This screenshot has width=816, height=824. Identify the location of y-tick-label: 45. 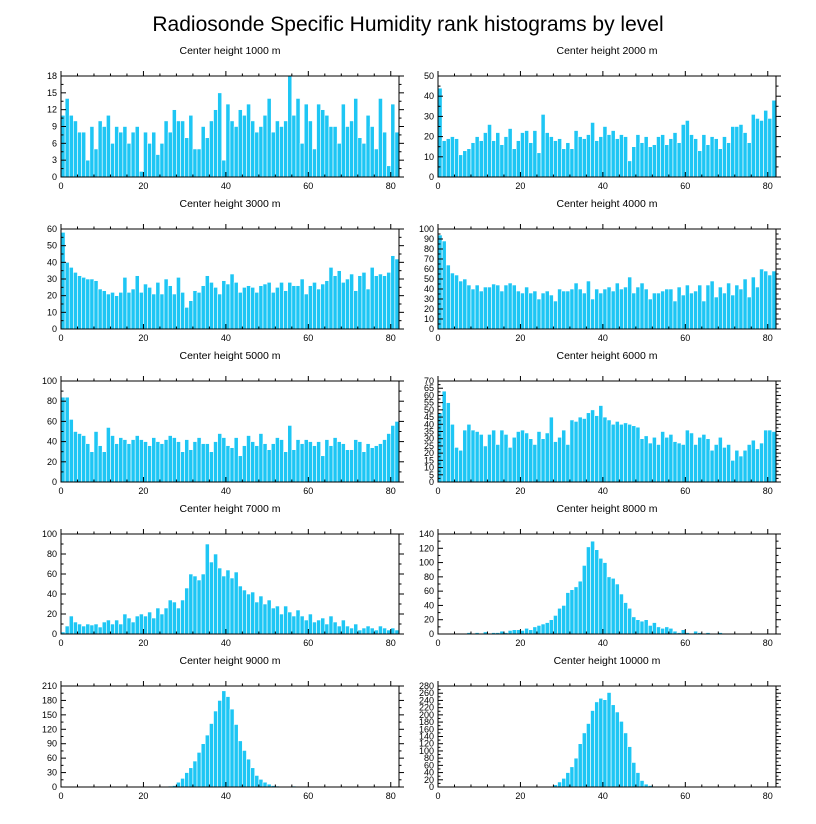
(429, 417).